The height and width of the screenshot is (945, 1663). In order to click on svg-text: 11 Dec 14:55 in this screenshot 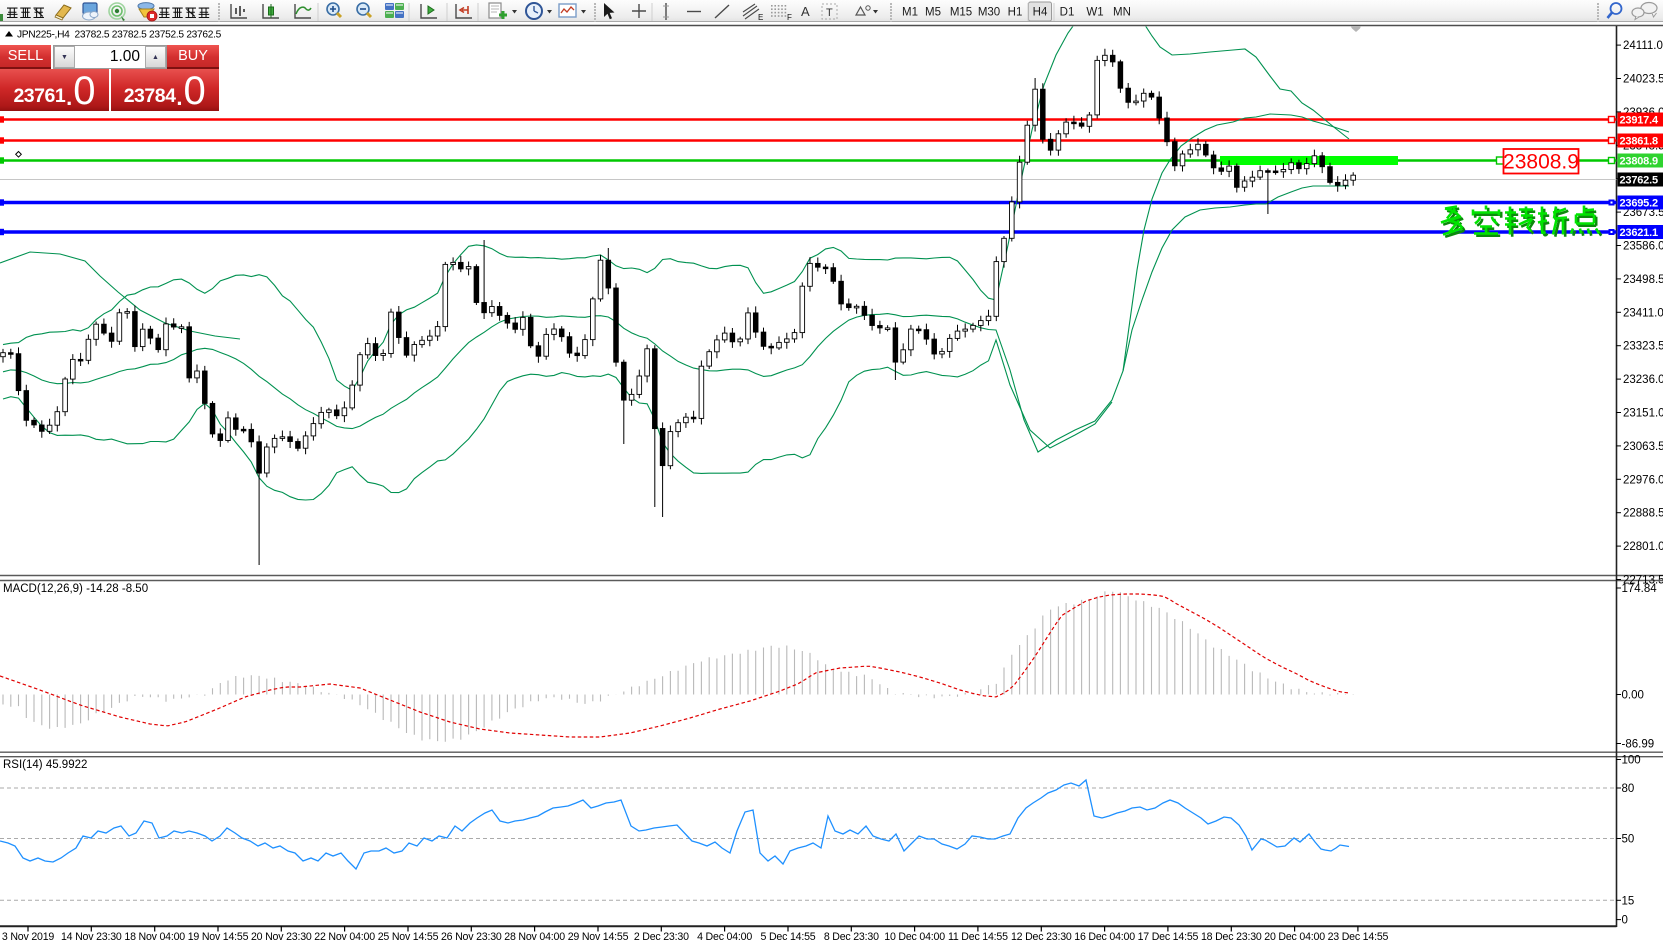, I will do `click(978, 937)`.